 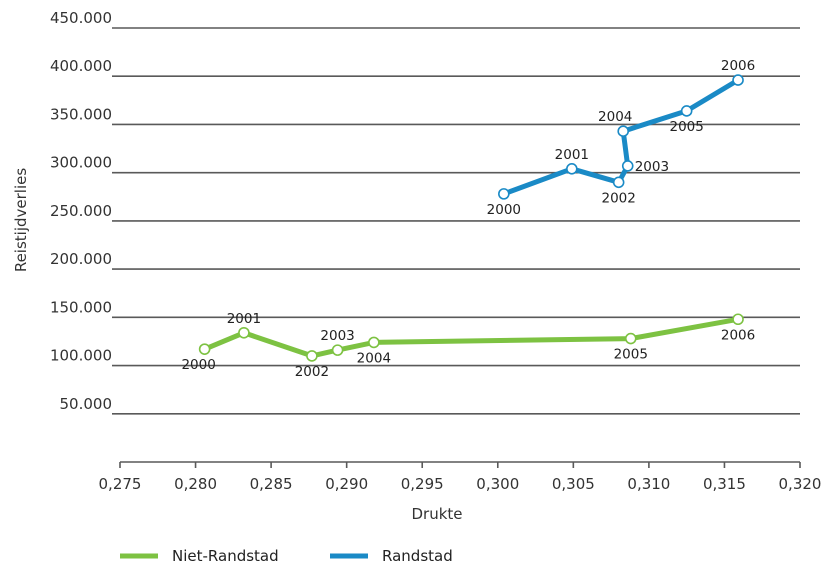 I want to click on x-axis-title: Drukte, so click(x=436, y=514).